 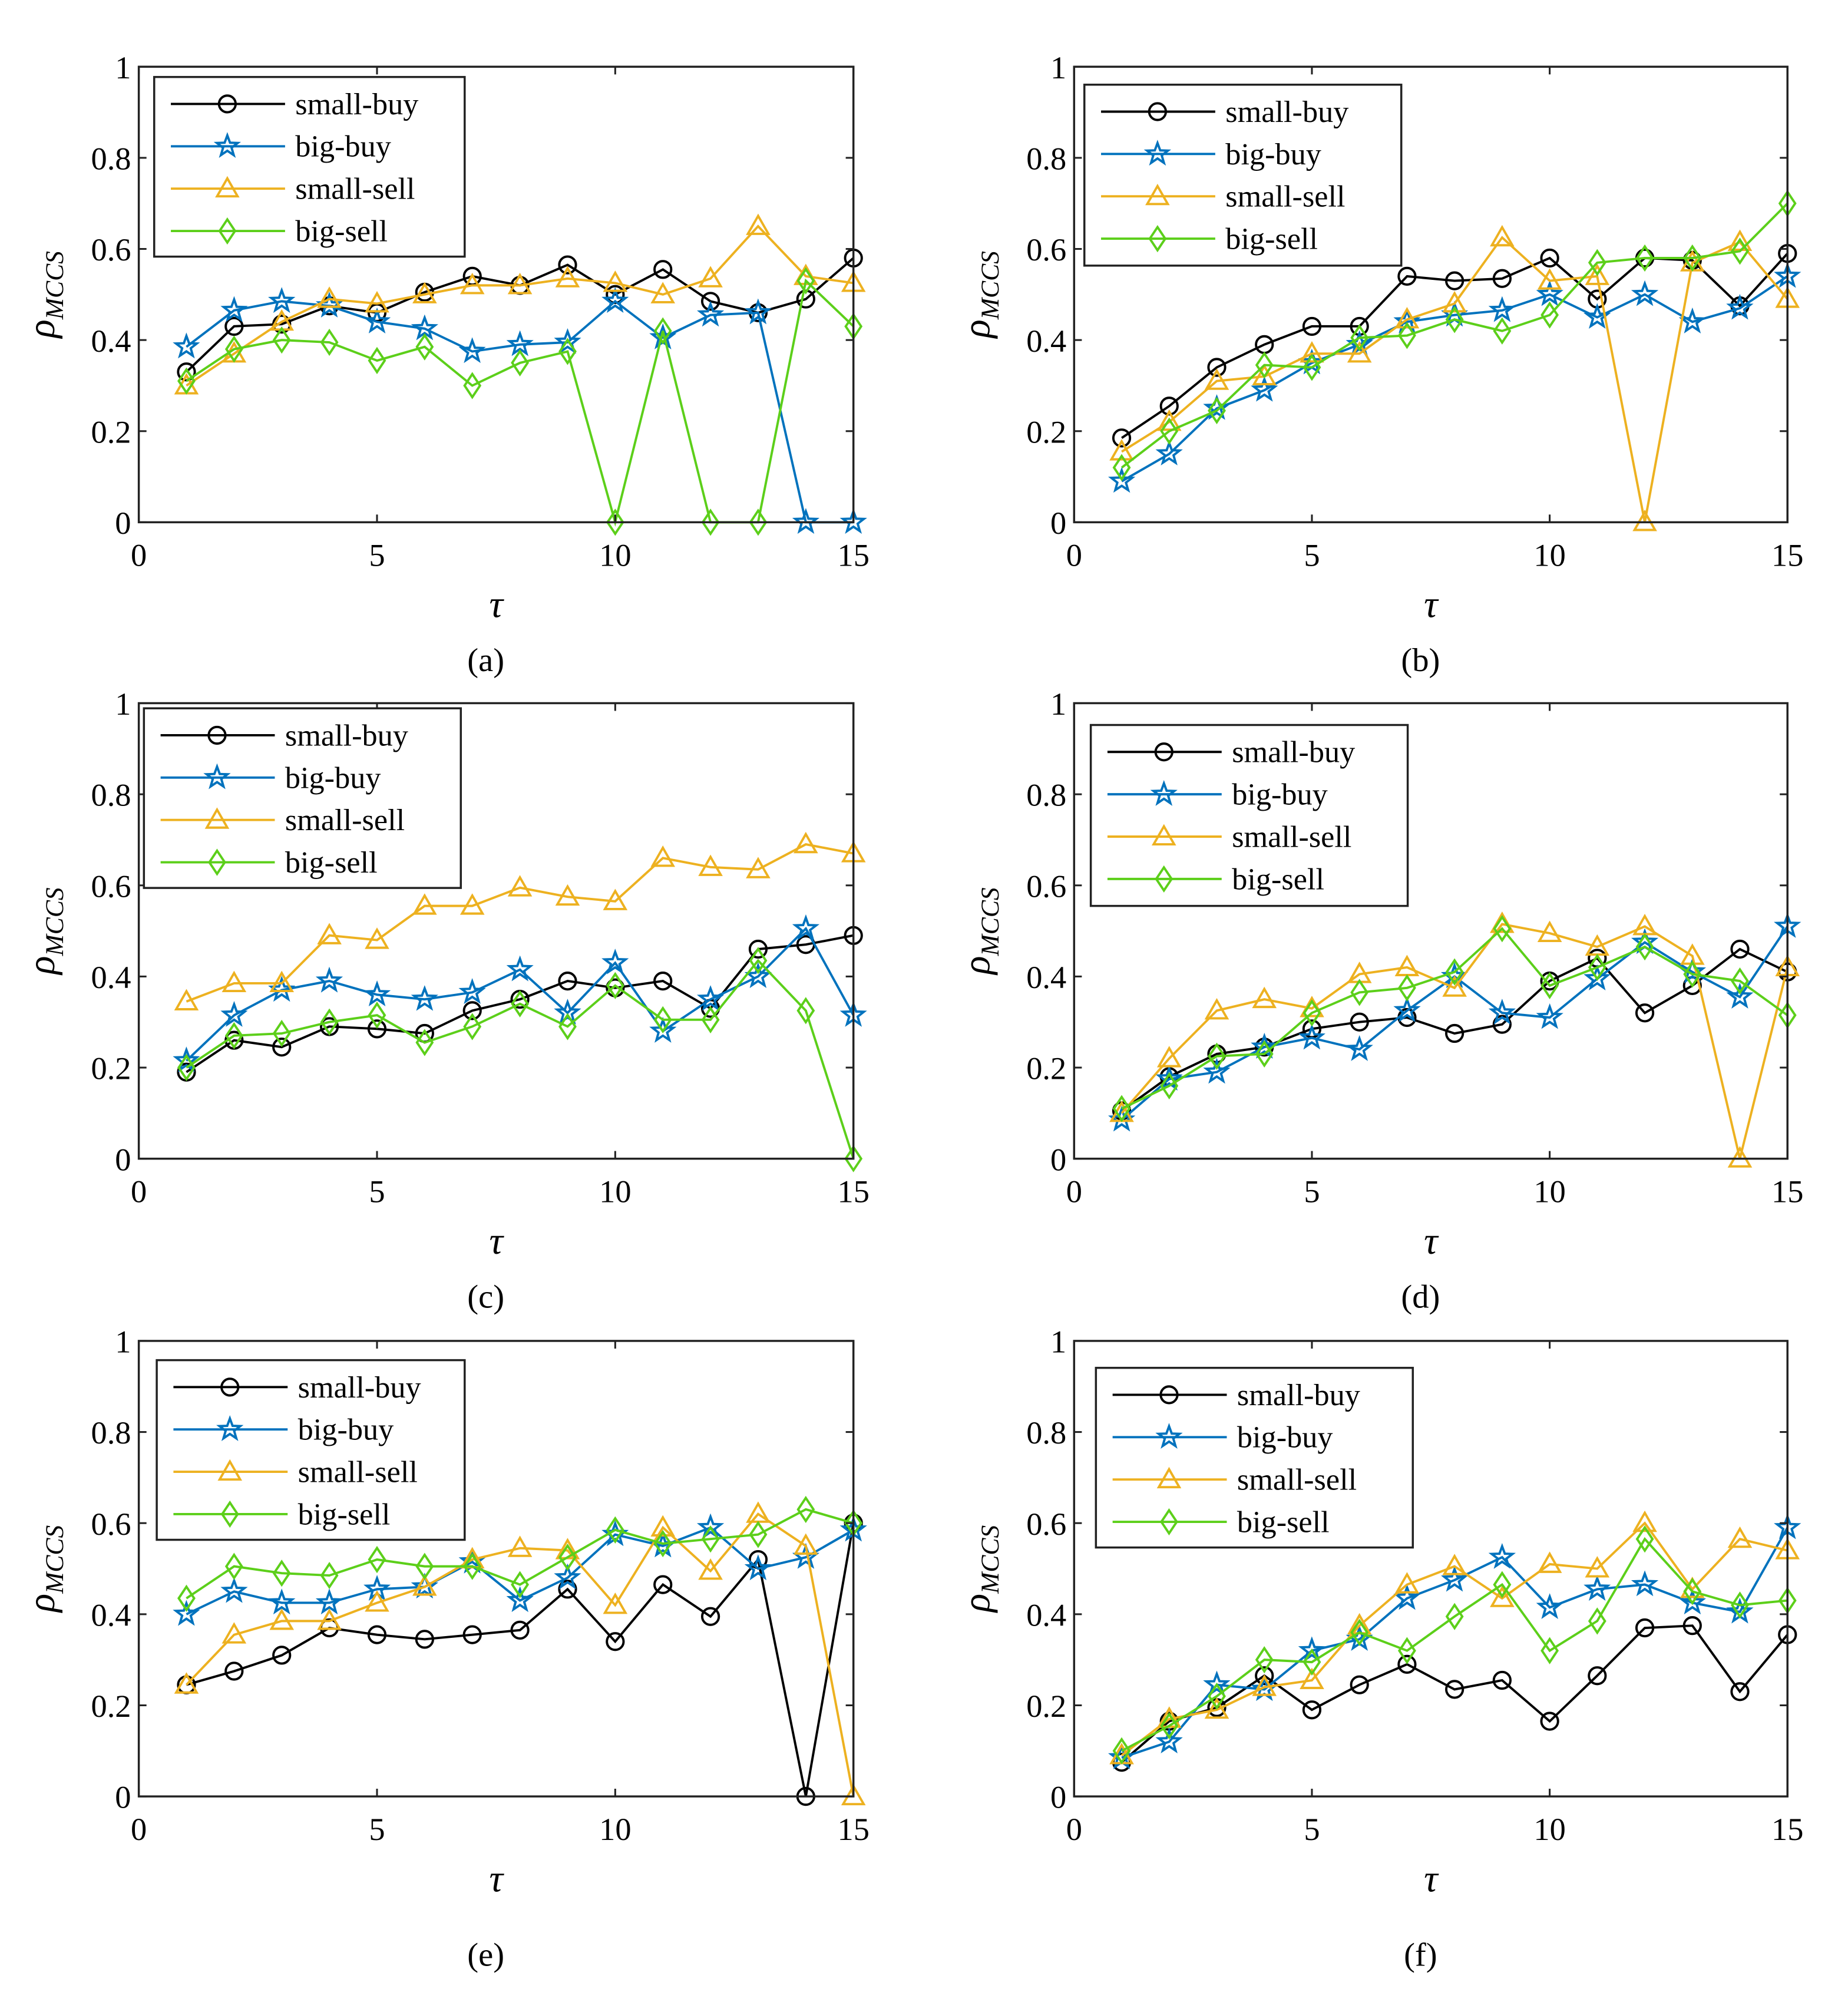 I want to click on series-line, so click(x=520, y=1655).